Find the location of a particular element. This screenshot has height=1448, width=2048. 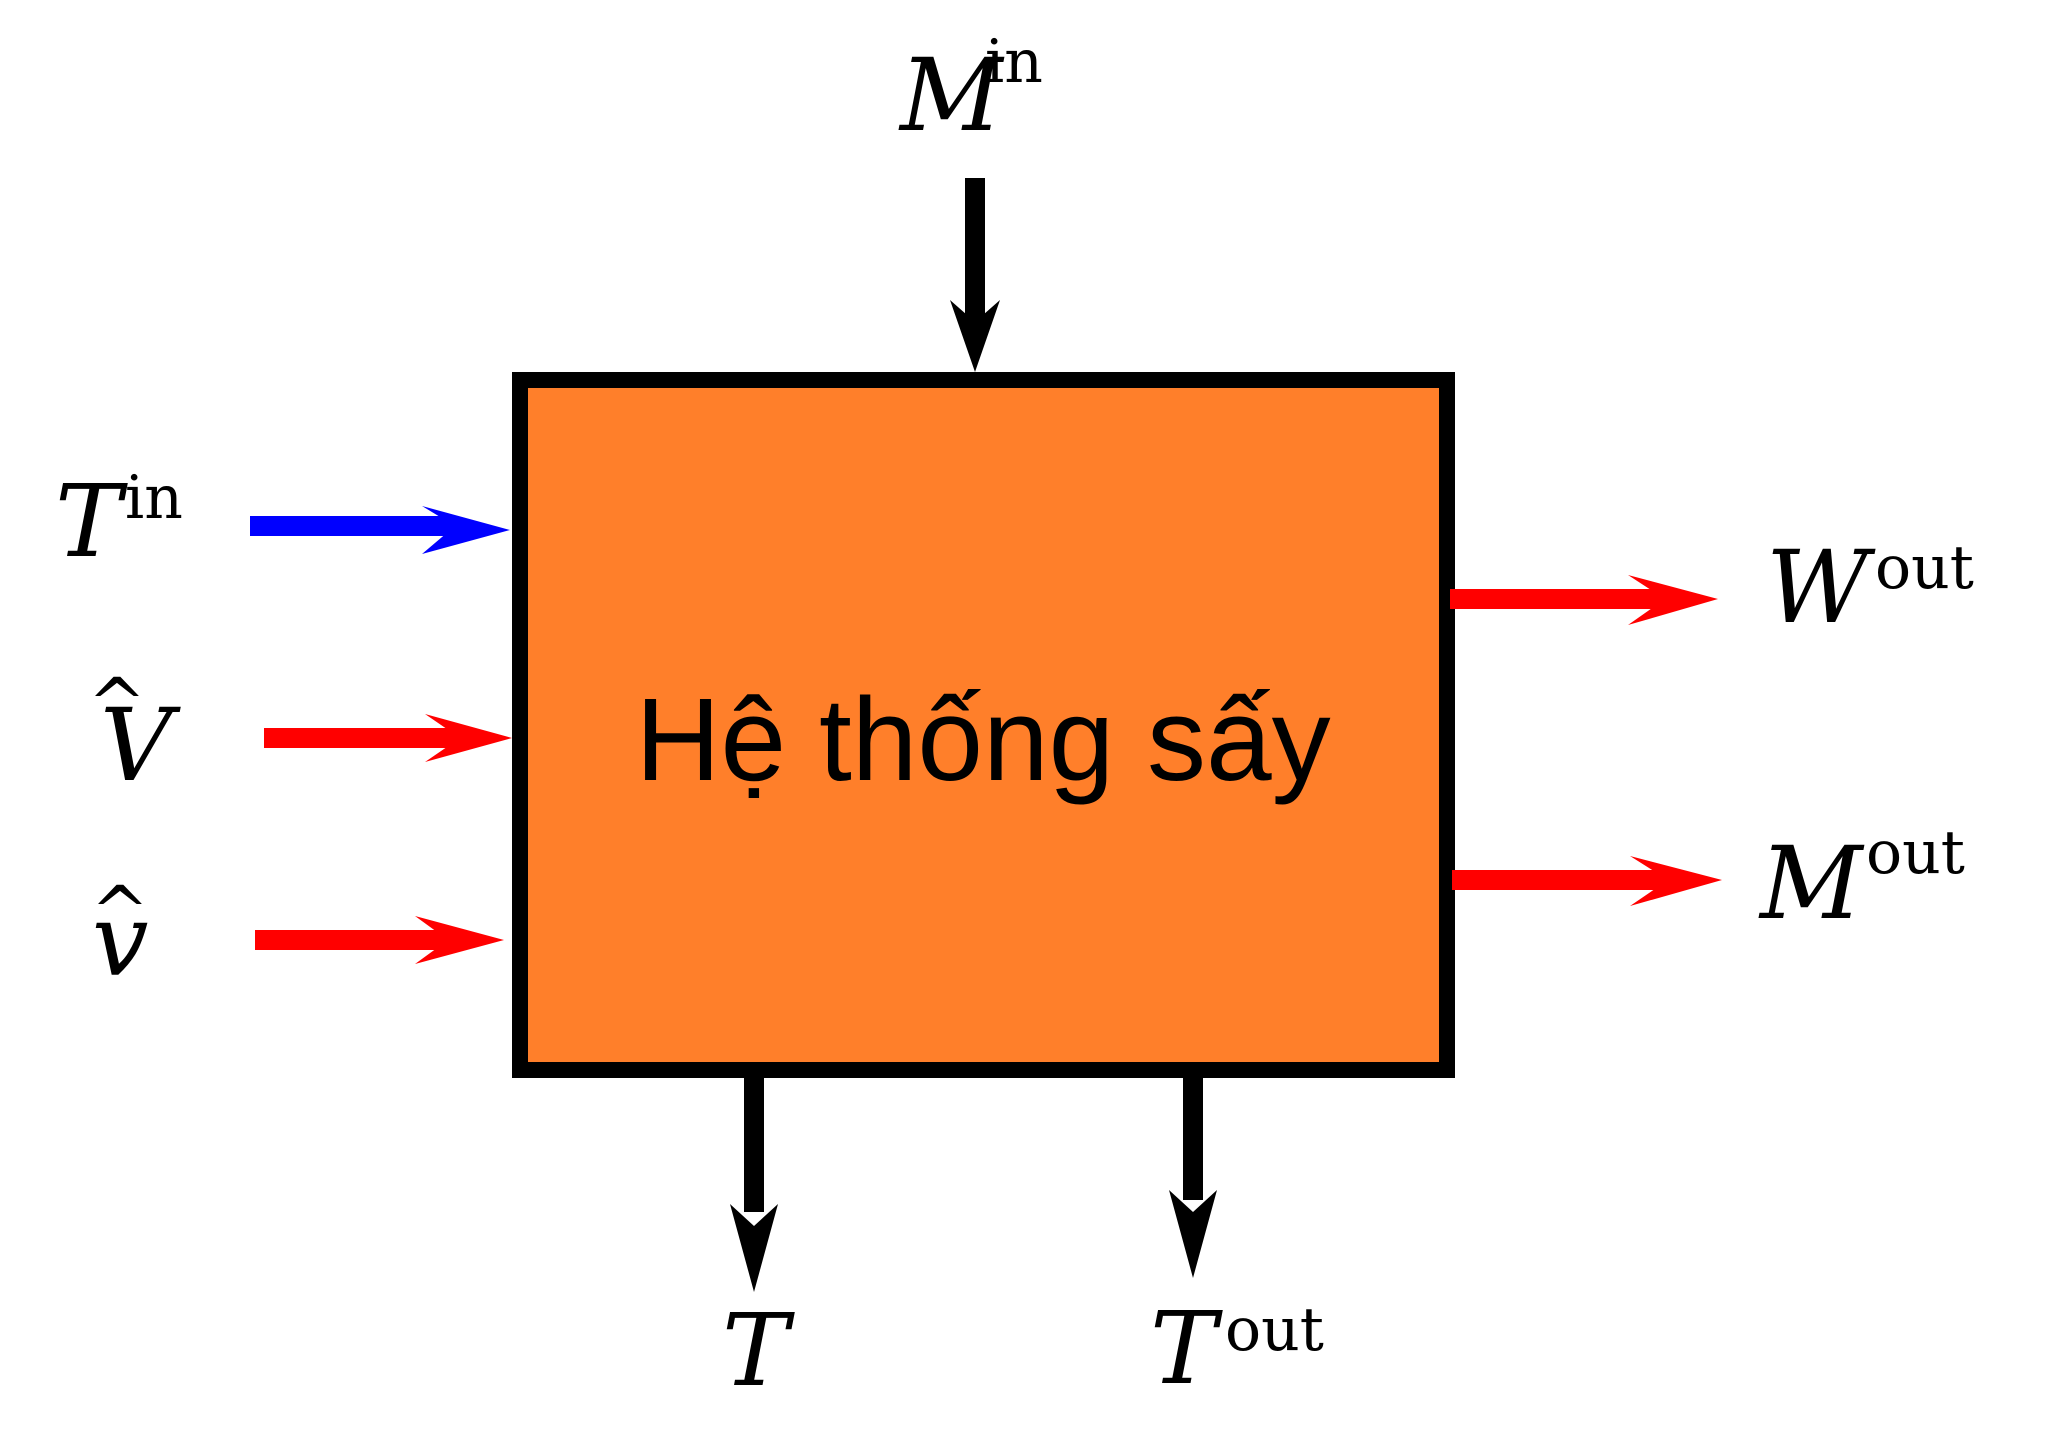

label-m-out: M out is located at coordinates (1861, 880).